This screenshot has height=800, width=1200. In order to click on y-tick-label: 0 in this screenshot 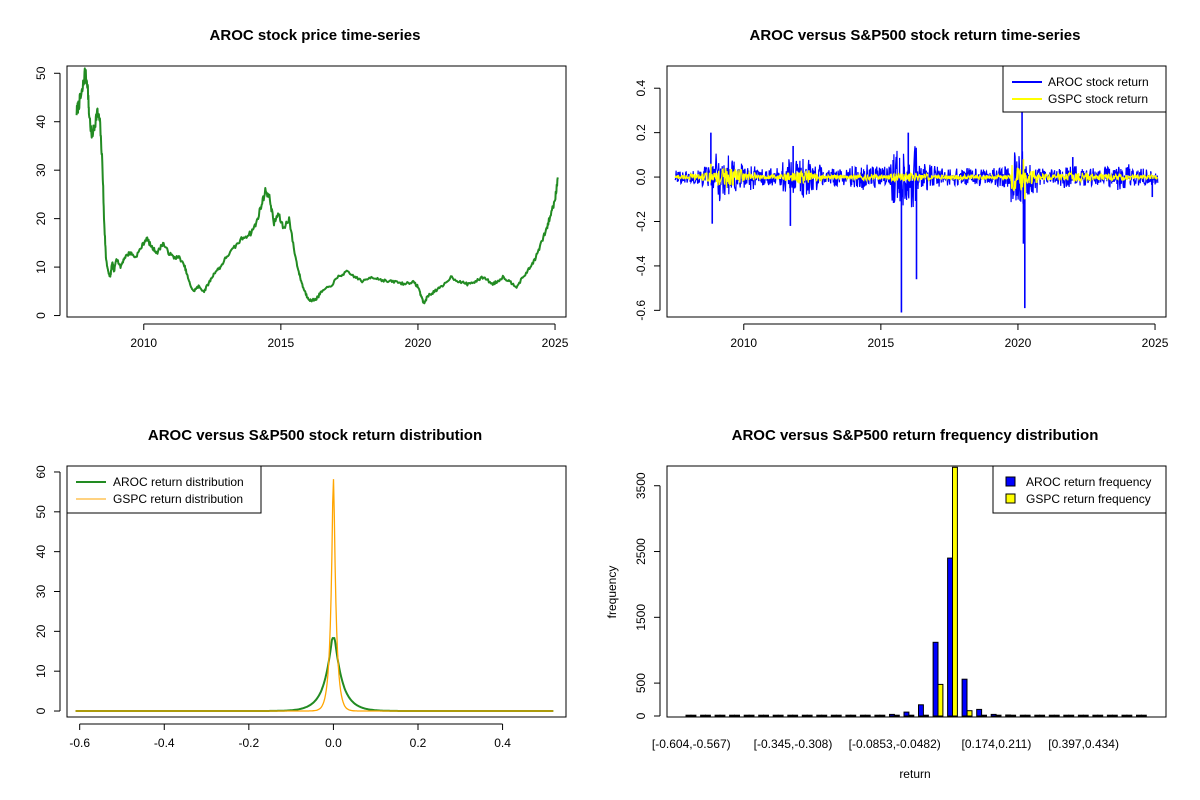, I will do `click(641, 715)`.